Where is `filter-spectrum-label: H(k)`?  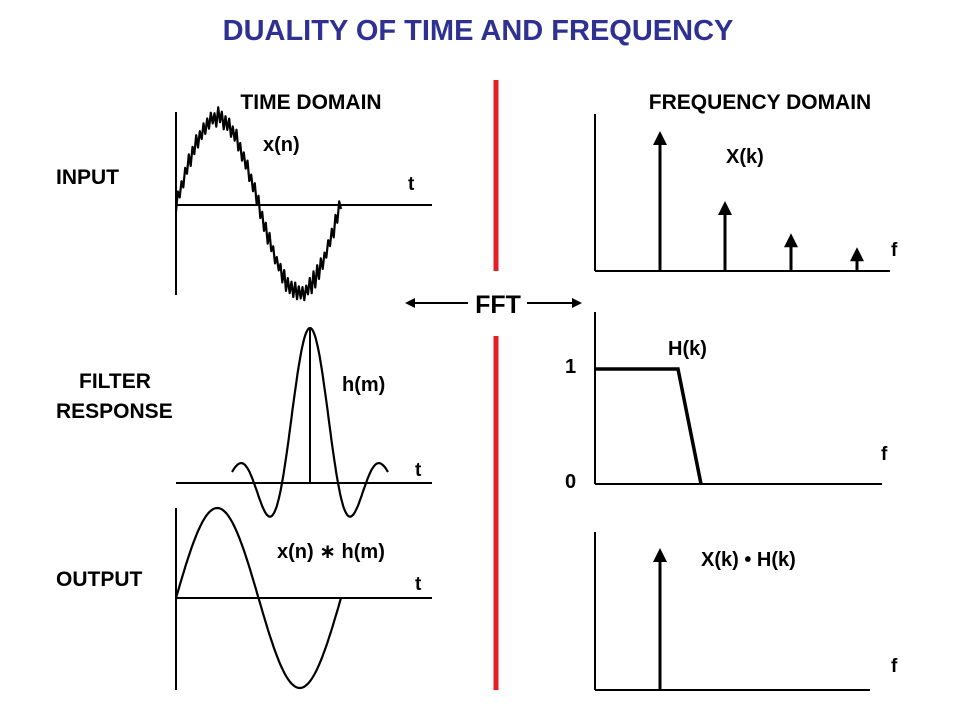 filter-spectrum-label: H(k) is located at coordinates (687, 349).